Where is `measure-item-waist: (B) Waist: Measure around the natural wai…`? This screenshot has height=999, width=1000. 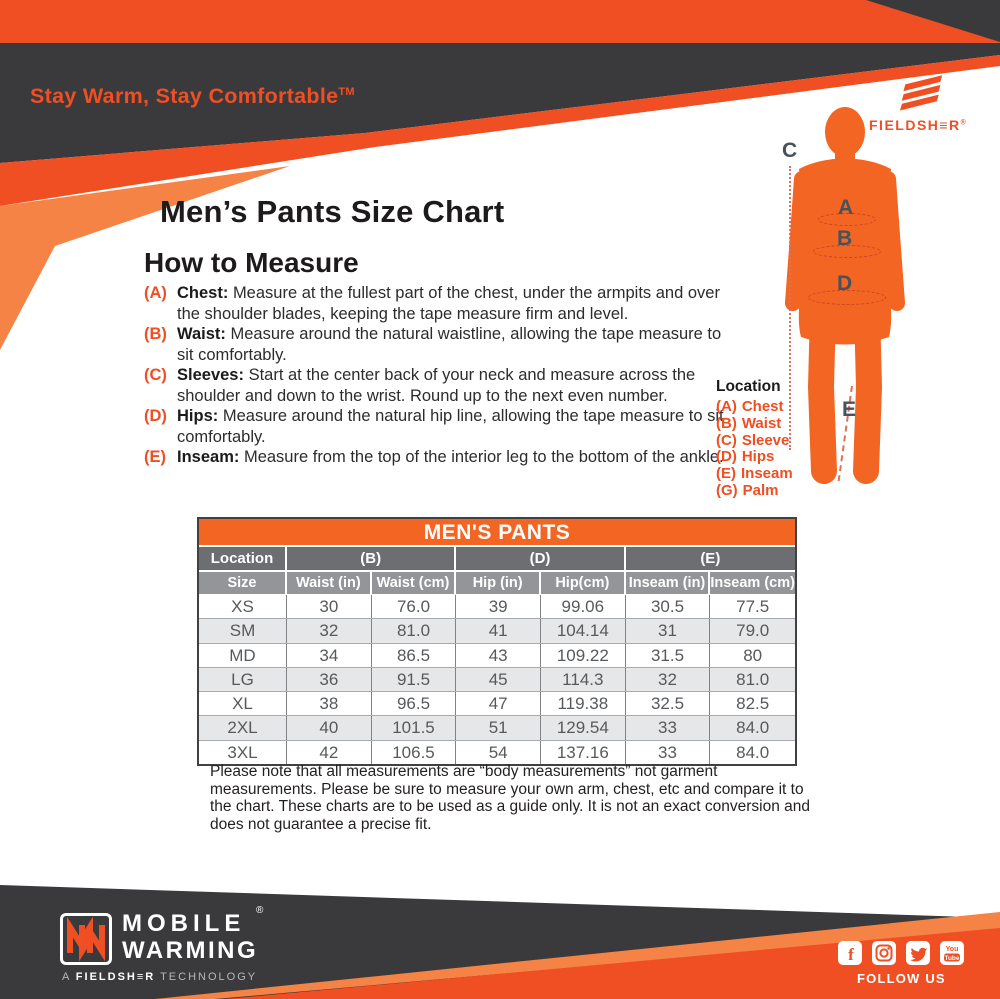
measure-item-waist: (B) Waist: Measure around the natural wai… is located at coordinates (440, 344).